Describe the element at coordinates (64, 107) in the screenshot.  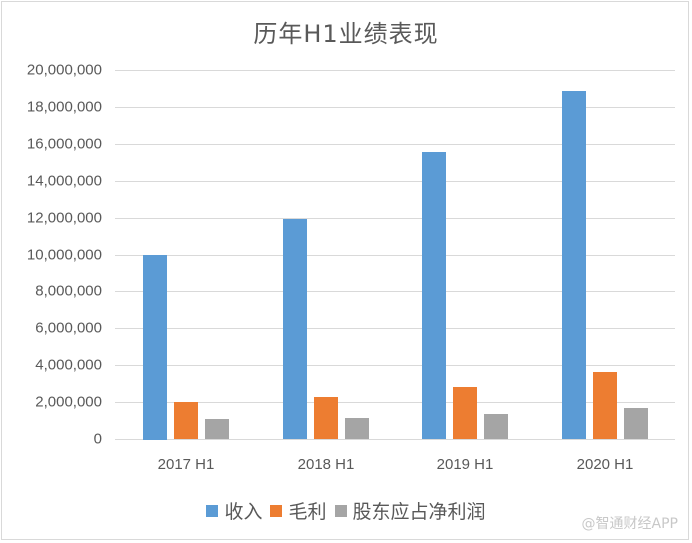
I see `y-axis-tick-label: 18,000,000` at that location.